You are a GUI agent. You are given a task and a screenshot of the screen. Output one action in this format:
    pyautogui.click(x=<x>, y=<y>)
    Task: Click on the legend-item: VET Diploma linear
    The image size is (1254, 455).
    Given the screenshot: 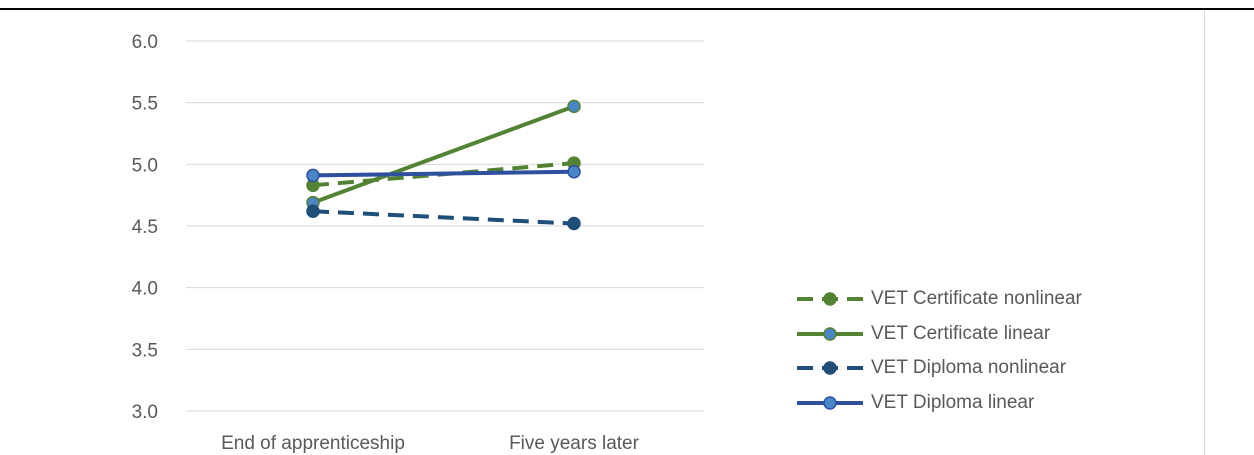 What is the action you would take?
    pyautogui.click(x=938, y=403)
    